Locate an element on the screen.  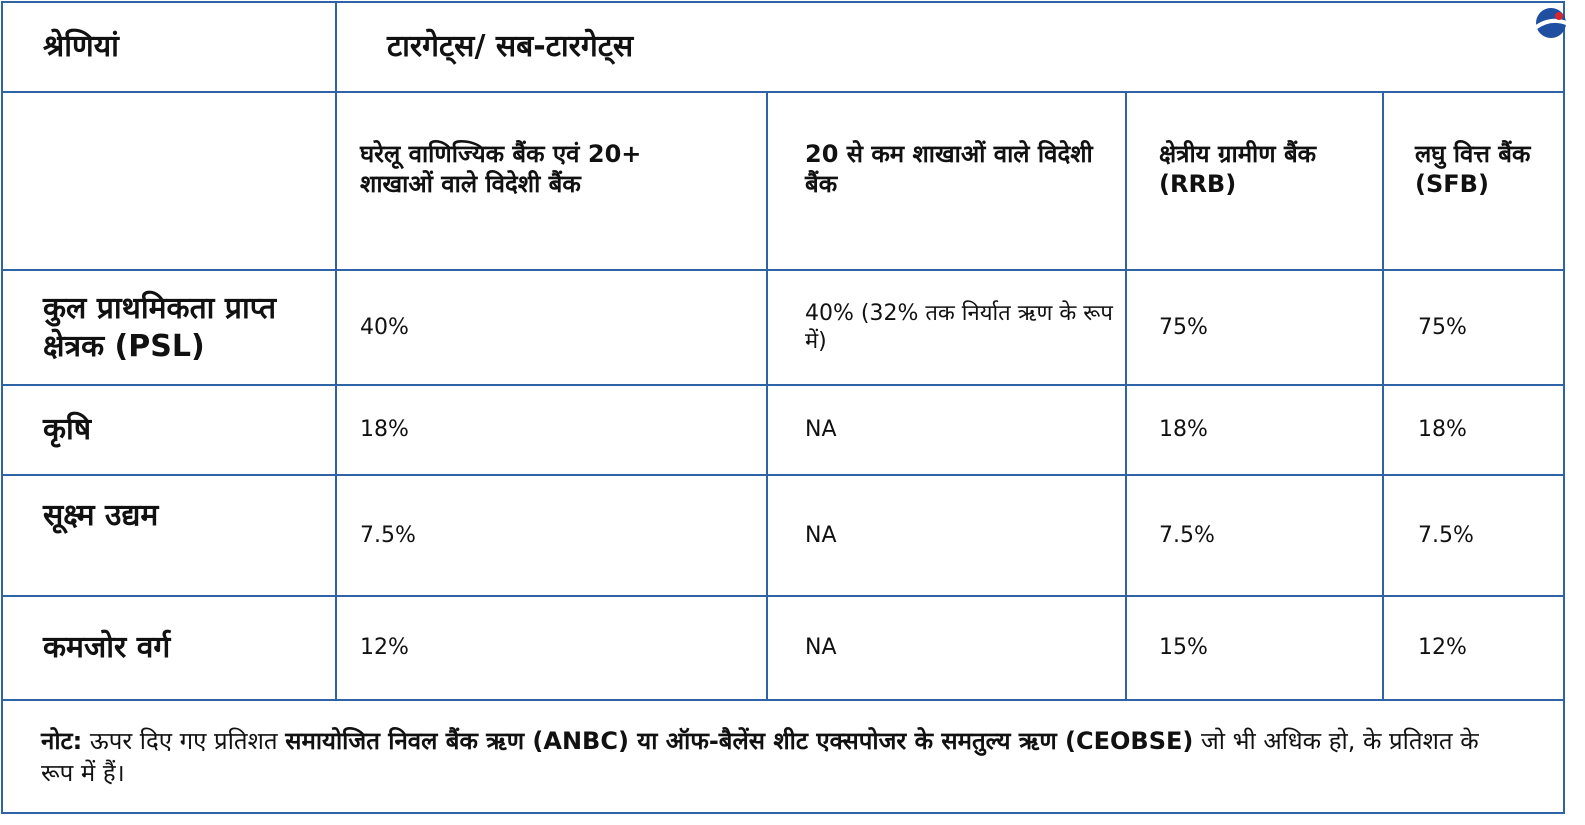
column-header-sfb: लघु वित्त बैंक (SFB) is located at coordinates (1473, 169).